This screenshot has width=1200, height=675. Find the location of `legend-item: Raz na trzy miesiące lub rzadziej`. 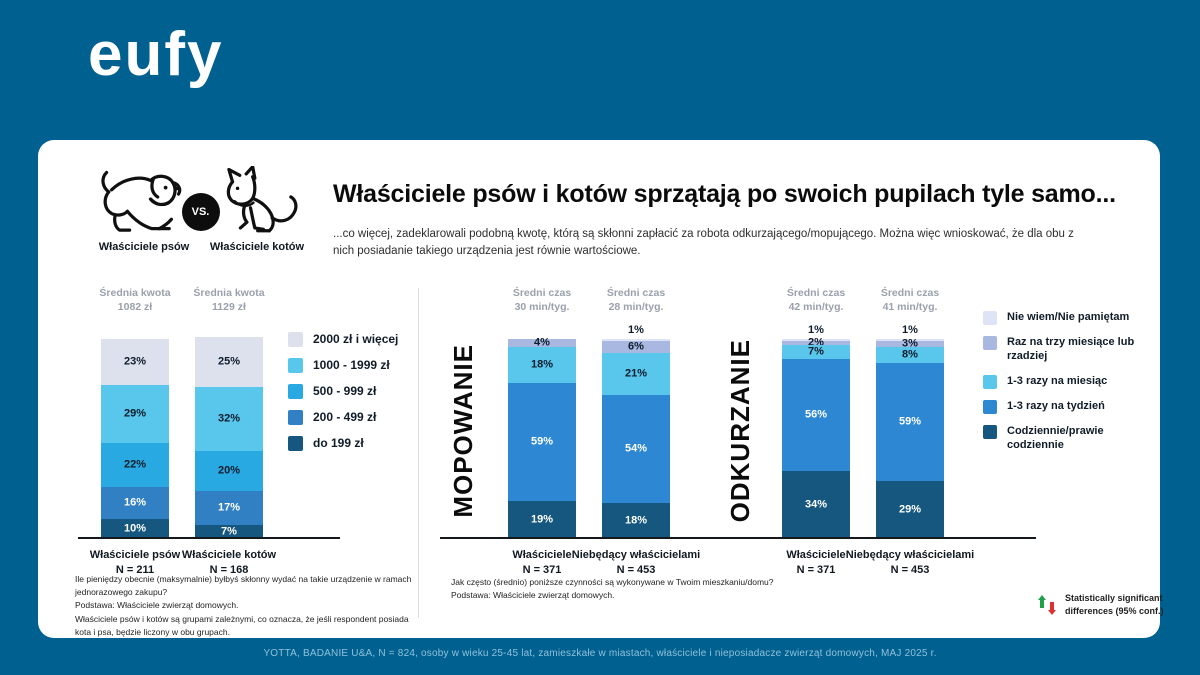

legend-item: Raz na trzy miesiące lub rzadziej is located at coordinates (1078, 349).